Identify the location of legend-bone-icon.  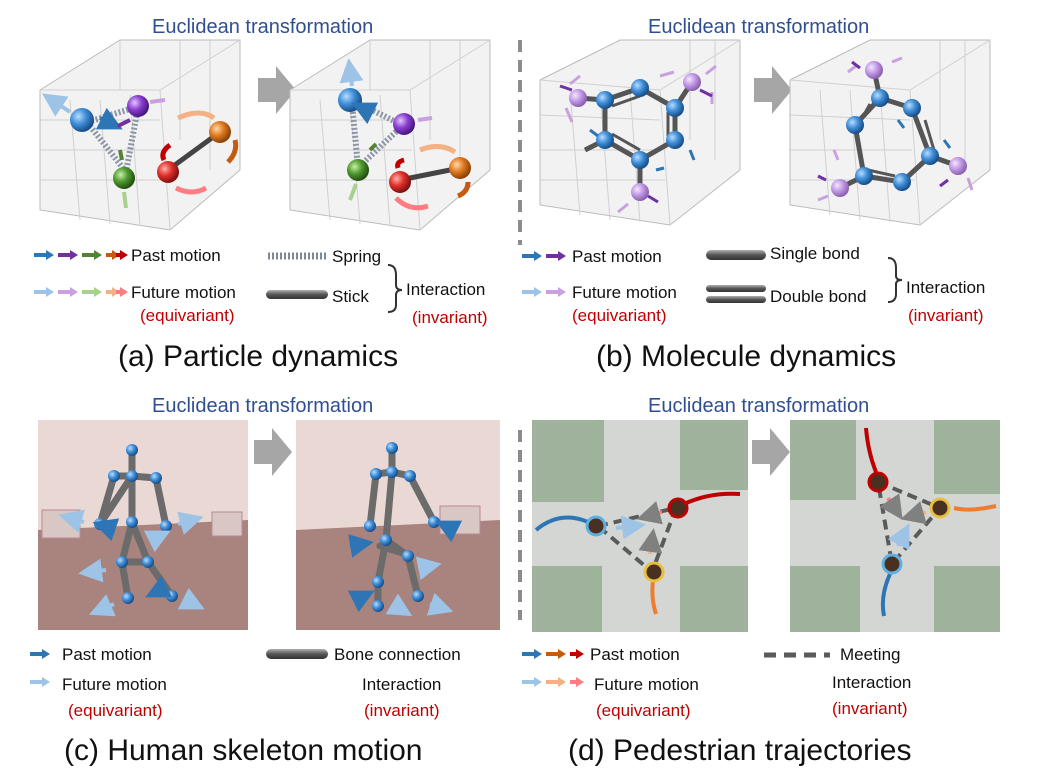
(297, 654).